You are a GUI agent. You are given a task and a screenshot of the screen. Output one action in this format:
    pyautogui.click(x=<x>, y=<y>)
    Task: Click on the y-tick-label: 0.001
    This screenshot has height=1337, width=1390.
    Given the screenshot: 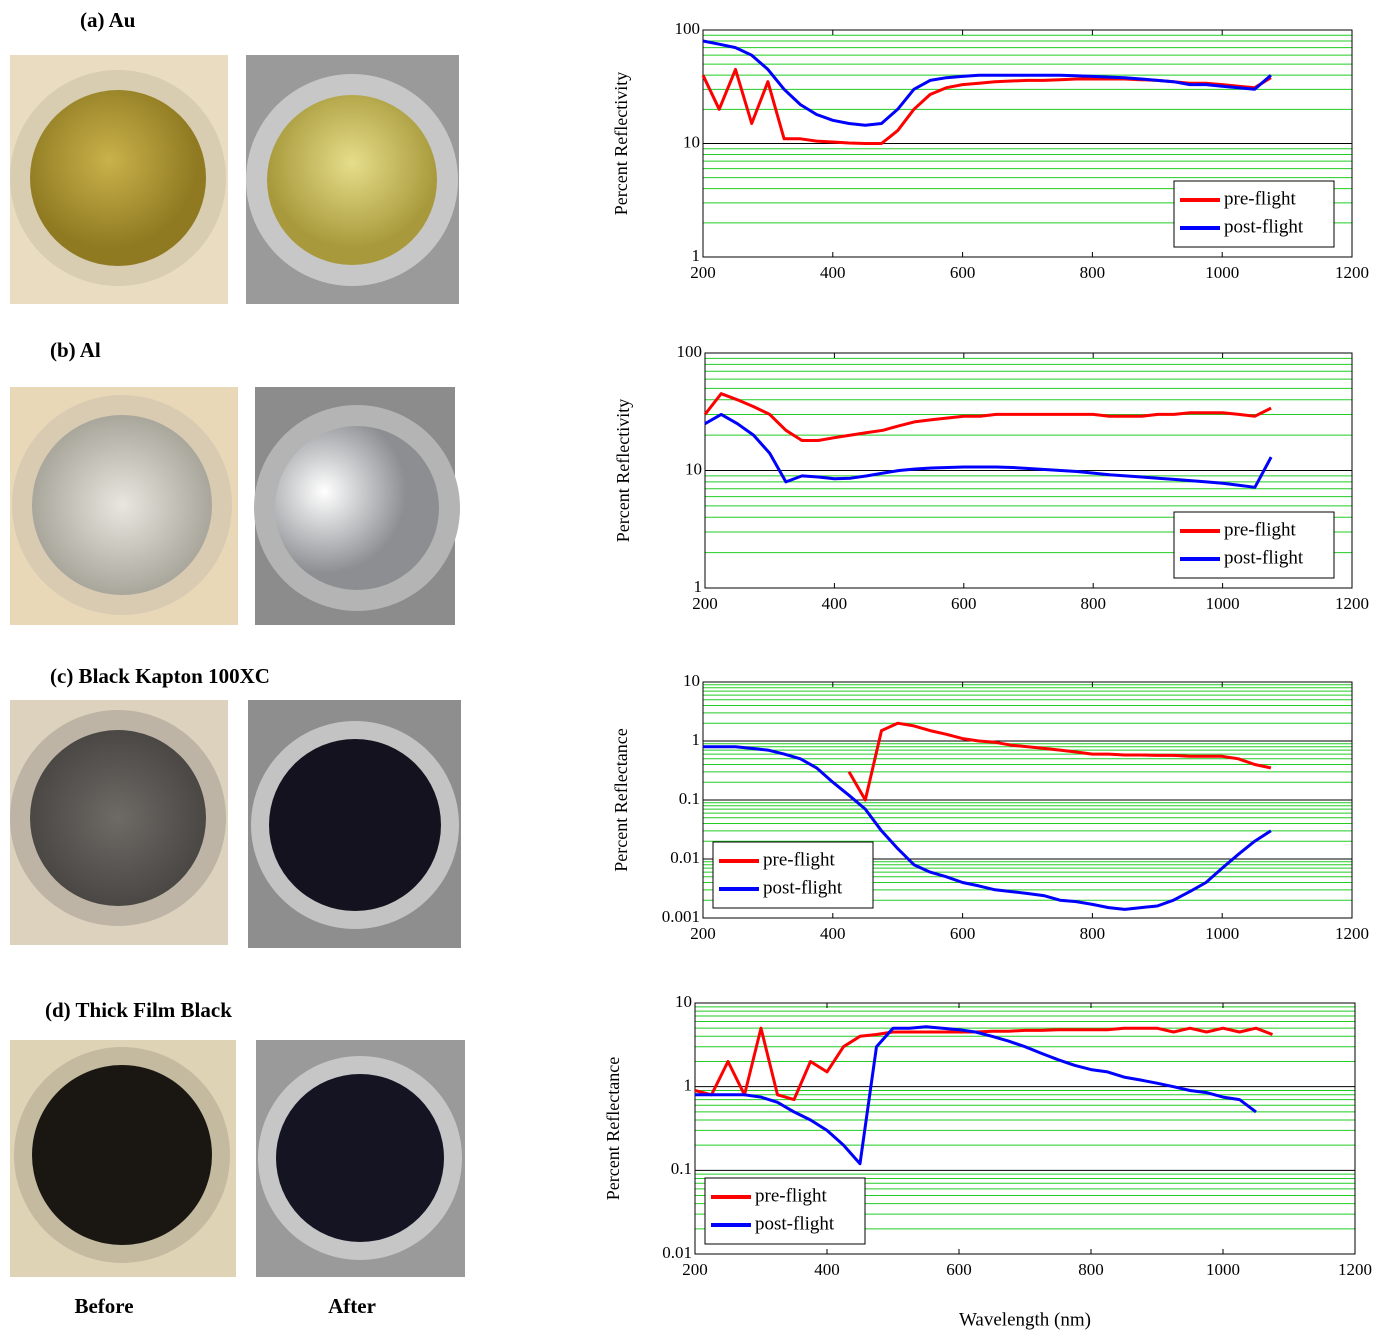 What is the action you would take?
    pyautogui.click(x=681, y=916)
    